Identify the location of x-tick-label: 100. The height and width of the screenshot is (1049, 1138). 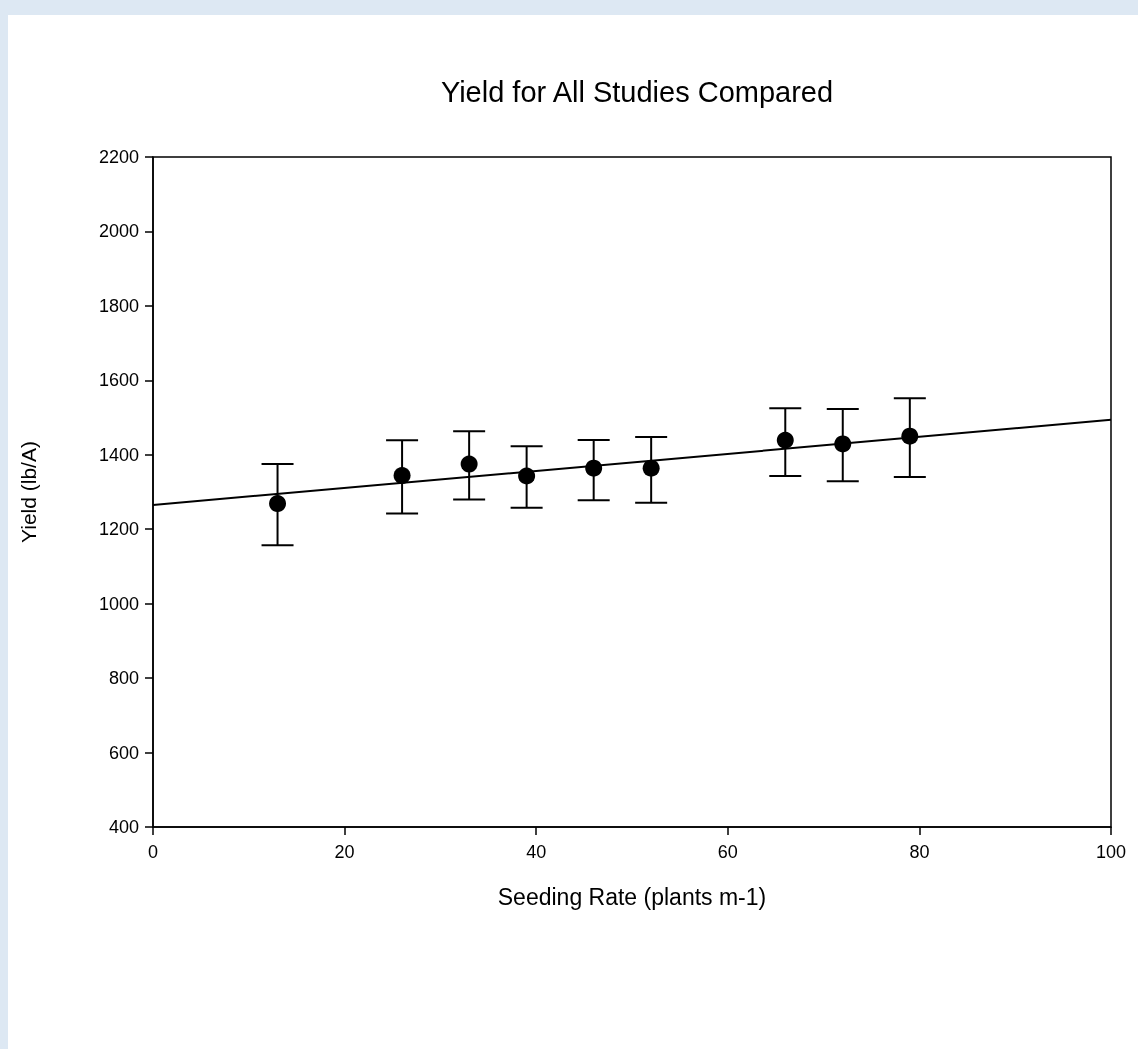
(1111, 852).